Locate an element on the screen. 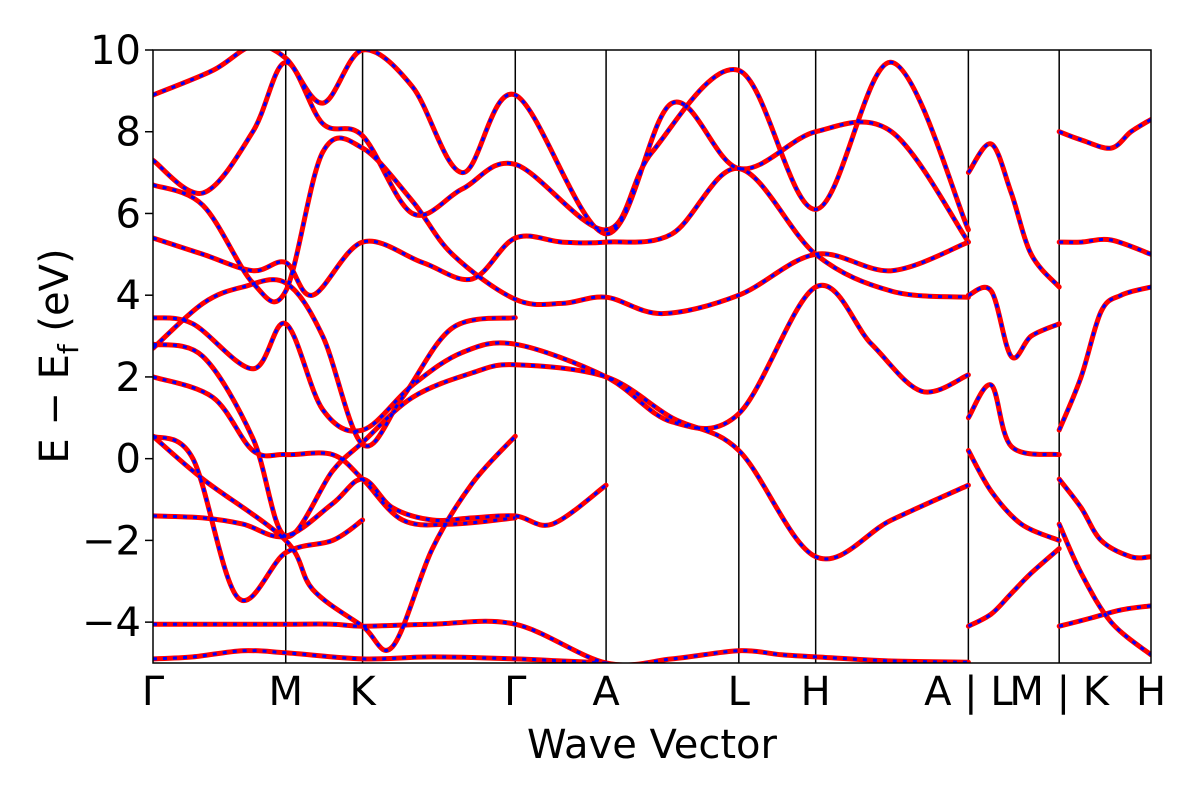 The image size is (1200, 800). y-axis-title: E − Ef (eV) is located at coordinates (58, 355).